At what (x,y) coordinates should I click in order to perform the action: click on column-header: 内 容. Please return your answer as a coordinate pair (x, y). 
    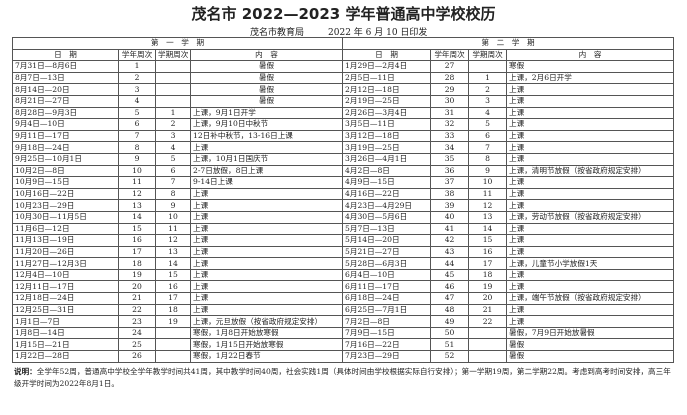
    Looking at the image, I should click on (590, 55).